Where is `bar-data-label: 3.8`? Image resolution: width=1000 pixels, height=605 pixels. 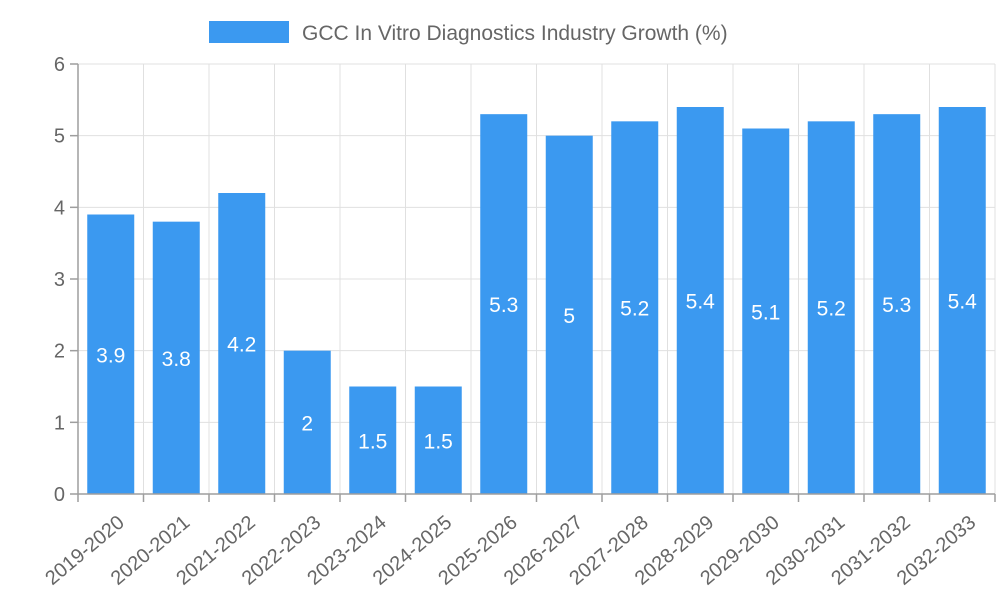
bar-data-label: 3.8 is located at coordinates (176, 359).